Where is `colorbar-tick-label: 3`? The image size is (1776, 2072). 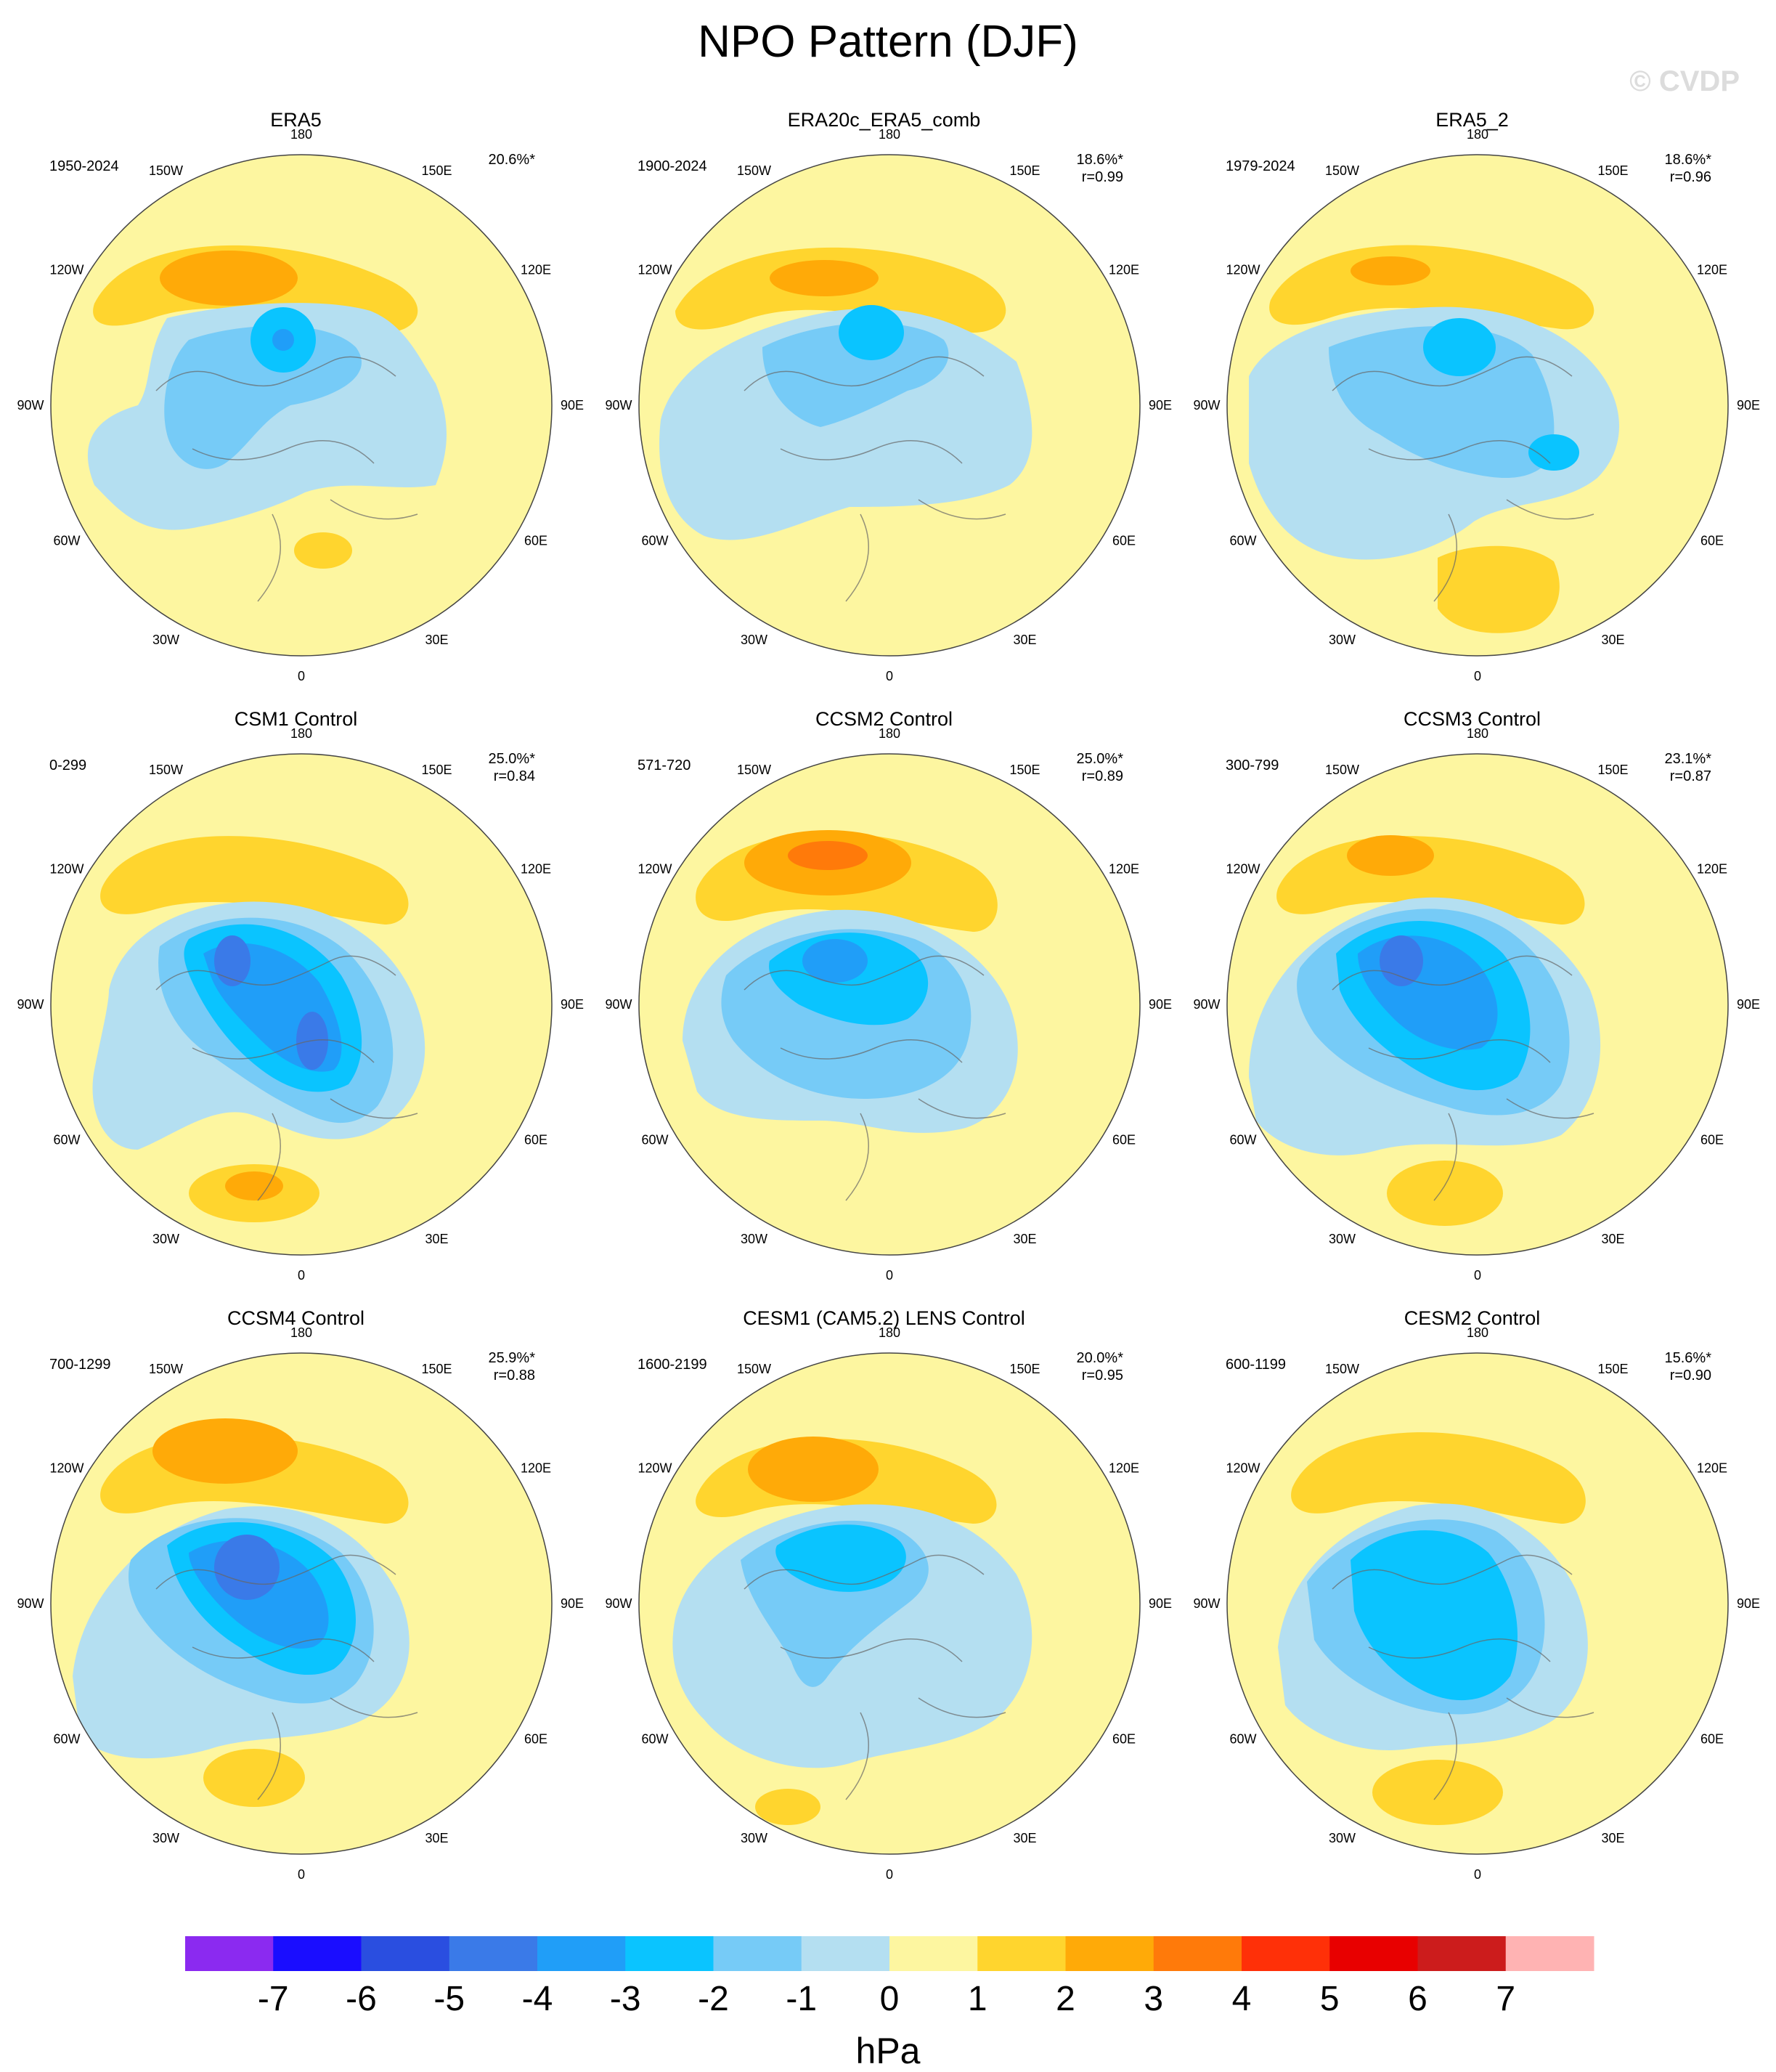 colorbar-tick-label: 3 is located at coordinates (1153, 1999).